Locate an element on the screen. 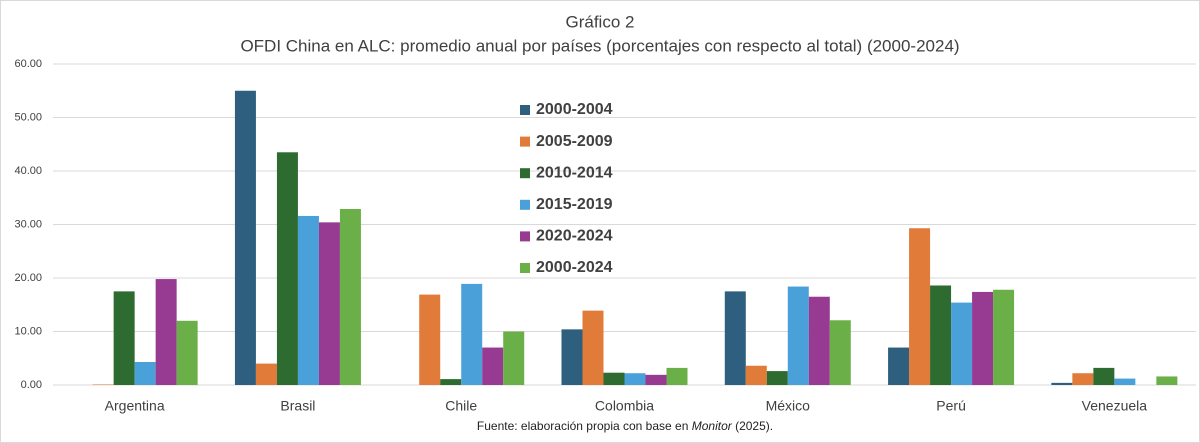 This screenshot has height=443, width=1200. source-italic: Monitor is located at coordinates (712, 426).